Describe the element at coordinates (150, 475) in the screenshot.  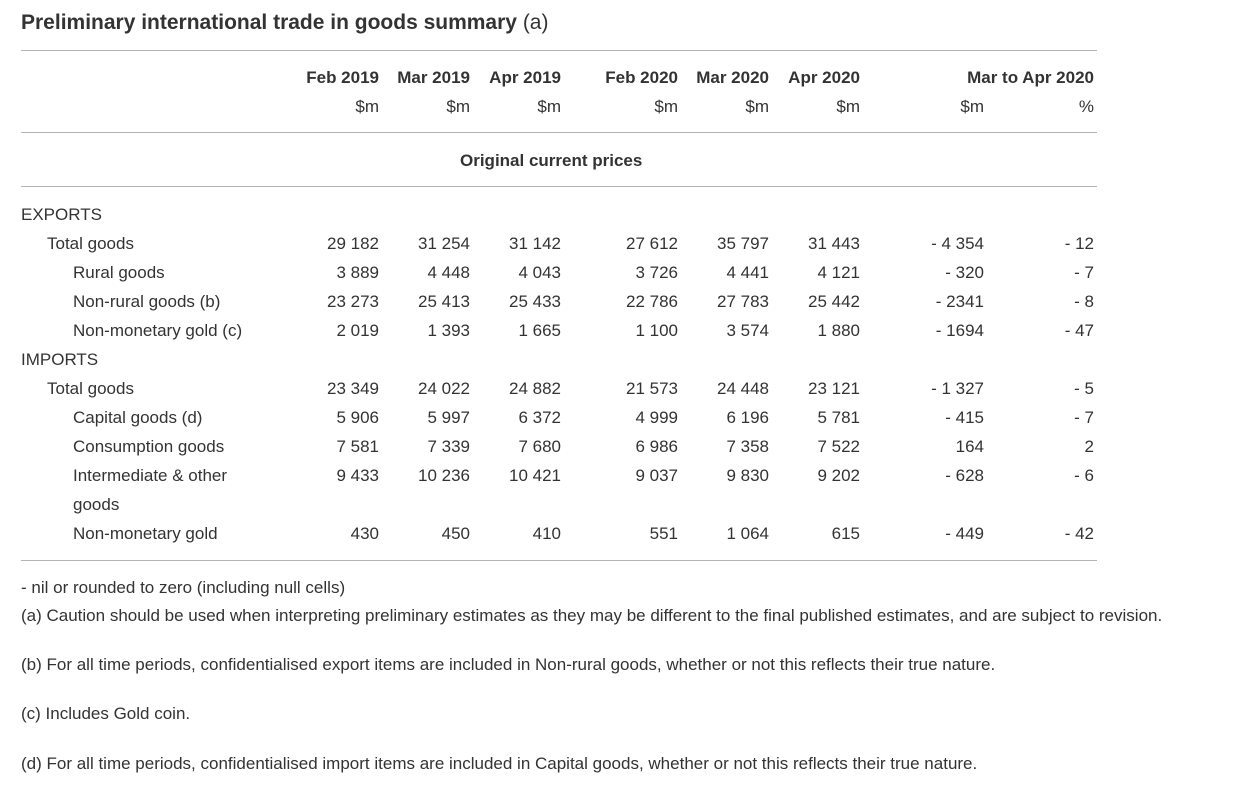
I see `row-label: Intermediate & other` at that location.